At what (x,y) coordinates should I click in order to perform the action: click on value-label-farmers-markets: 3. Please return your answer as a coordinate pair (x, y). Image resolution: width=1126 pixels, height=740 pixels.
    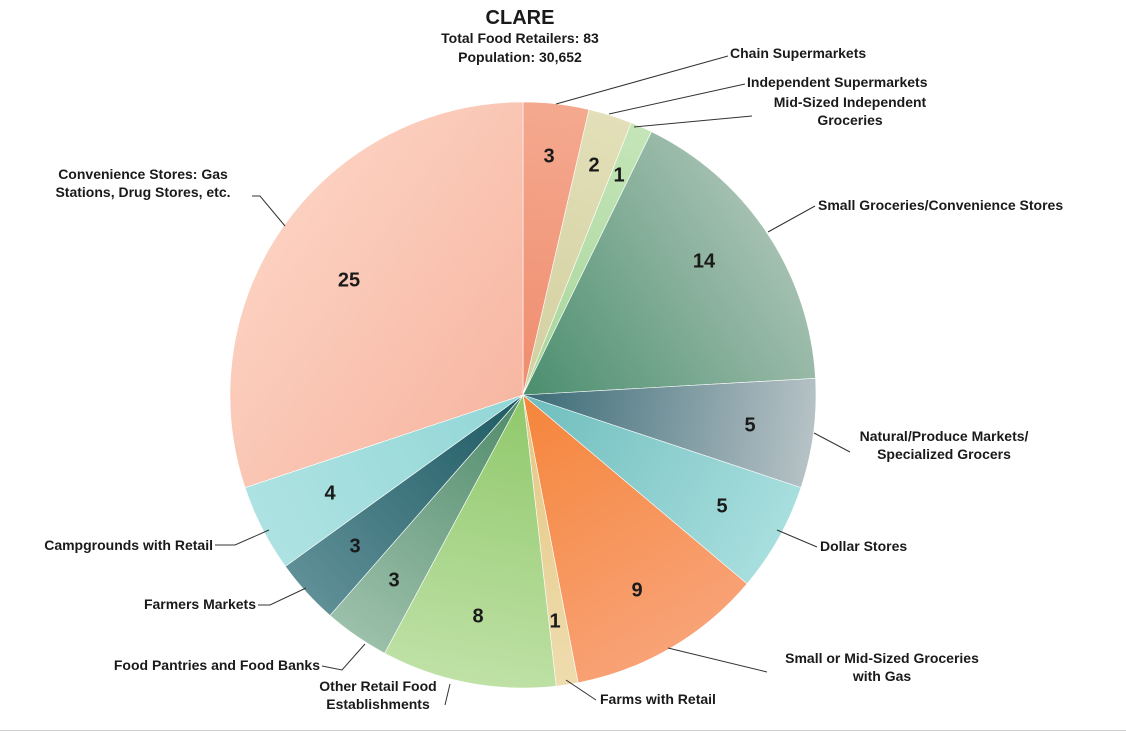
    Looking at the image, I should click on (354, 546).